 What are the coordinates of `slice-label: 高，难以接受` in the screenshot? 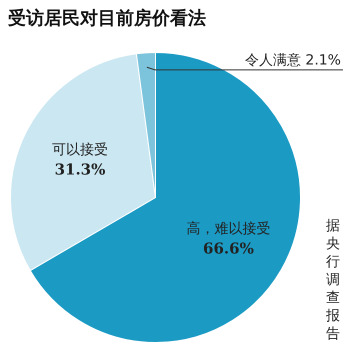 It's located at (228, 229).